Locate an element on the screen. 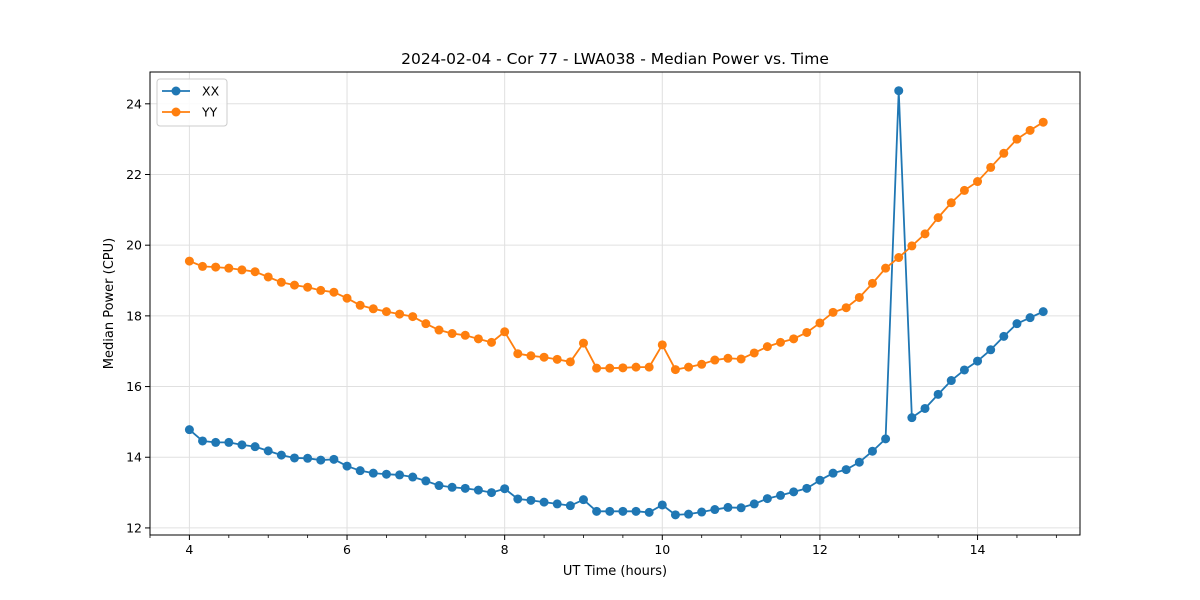 This screenshot has height=600, width=1200. x-axis: 4 6 8 10 12 14 is located at coordinates (603, 546).